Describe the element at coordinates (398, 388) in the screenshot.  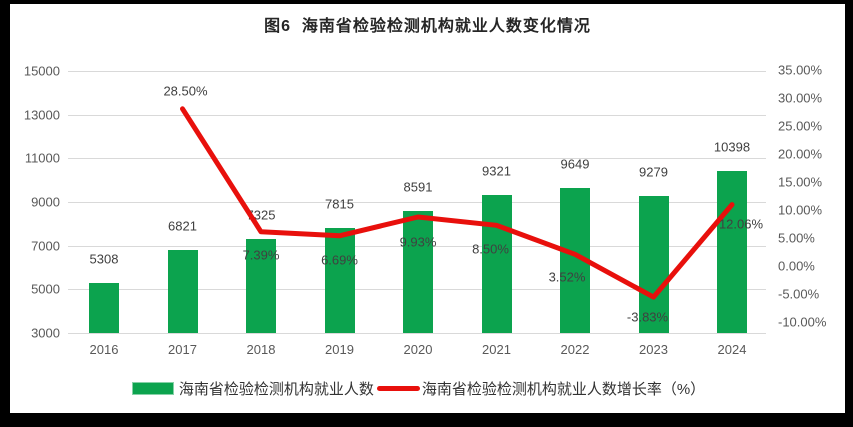
I see `legend-line-swatch` at that location.